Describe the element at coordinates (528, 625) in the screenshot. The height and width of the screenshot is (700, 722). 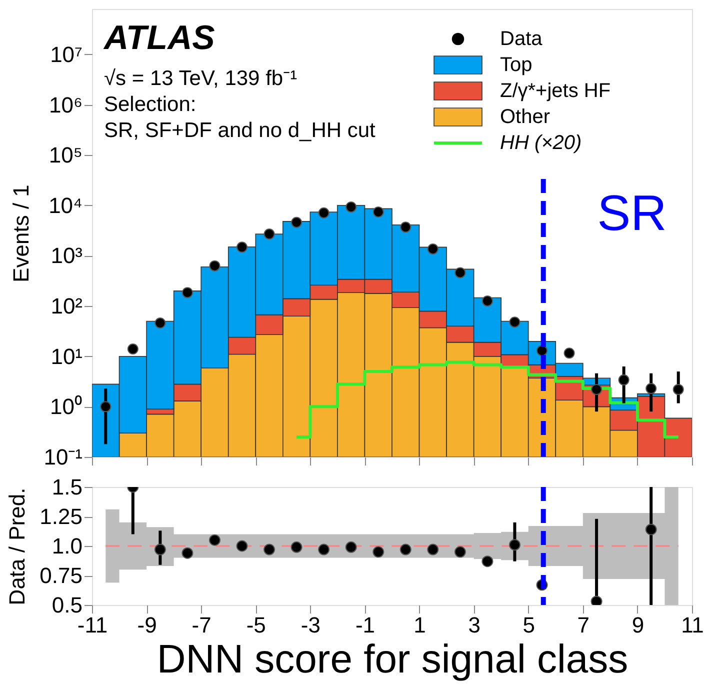
I see `x-tick-label: 5` at that location.